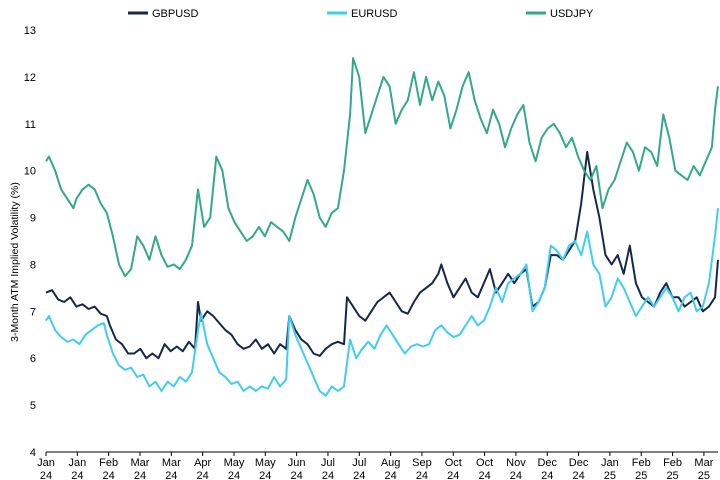 The width and height of the screenshot is (720, 480). What do you see at coordinates (30, 172) in the screenshot?
I see `y-tick-label: 10` at bounding box center [30, 172].